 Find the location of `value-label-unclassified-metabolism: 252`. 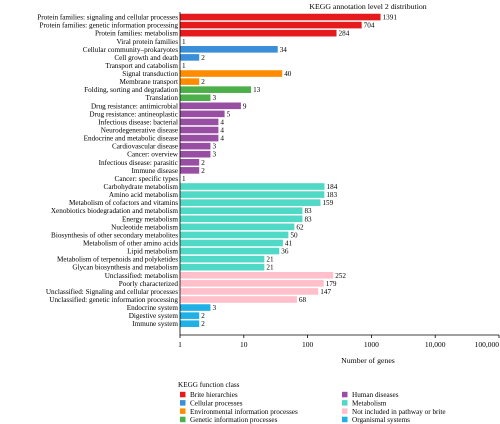

value-label-unclassified-metabolism: 252 is located at coordinates (340, 276).